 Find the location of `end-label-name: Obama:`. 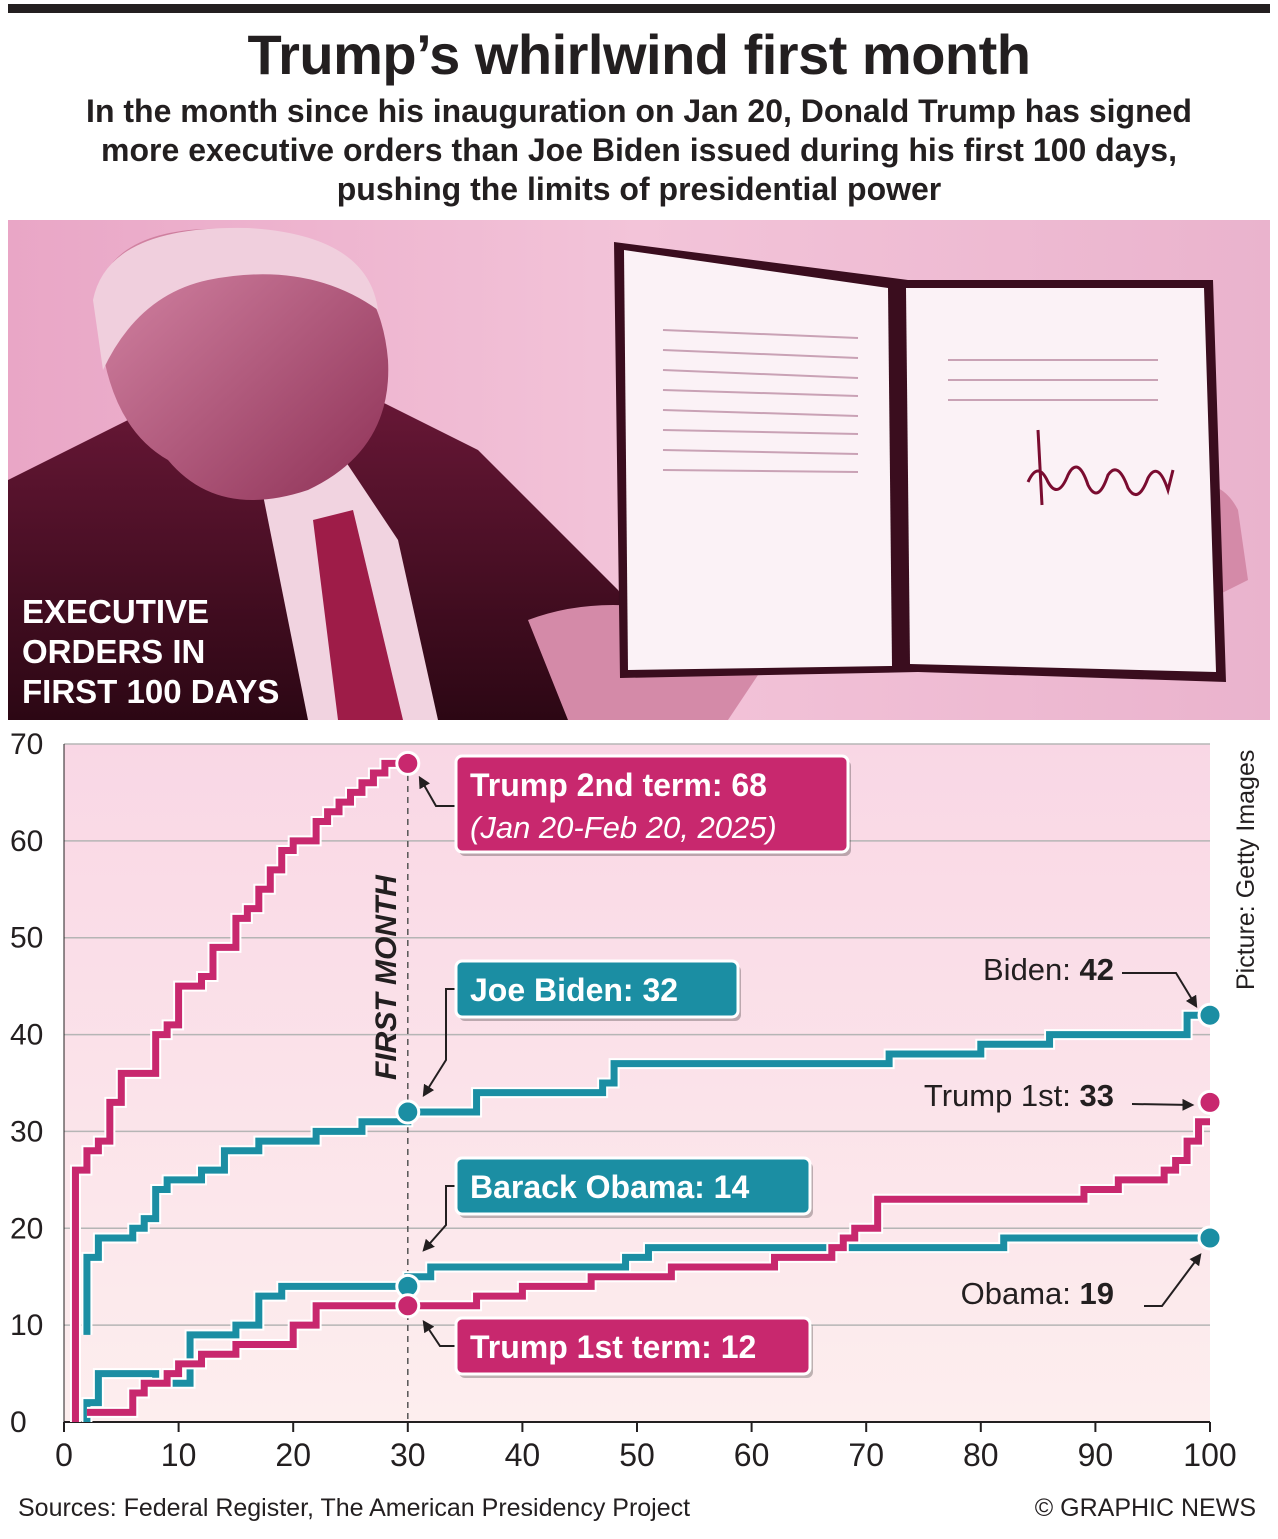

end-label-name: Obama: is located at coordinates (1020, 1293).